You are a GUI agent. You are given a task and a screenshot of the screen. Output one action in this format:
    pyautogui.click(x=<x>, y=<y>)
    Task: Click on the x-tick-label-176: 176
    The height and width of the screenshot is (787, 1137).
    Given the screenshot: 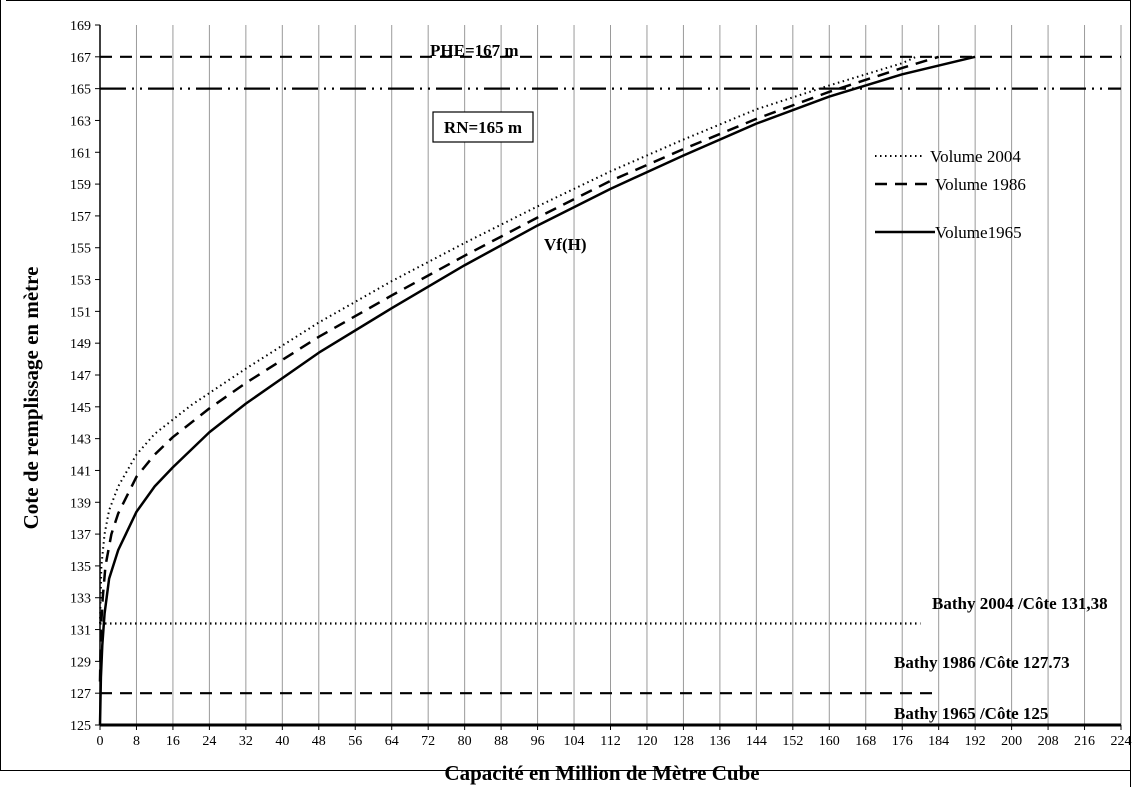 What is the action you would take?
    pyautogui.click(x=902, y=741)
    